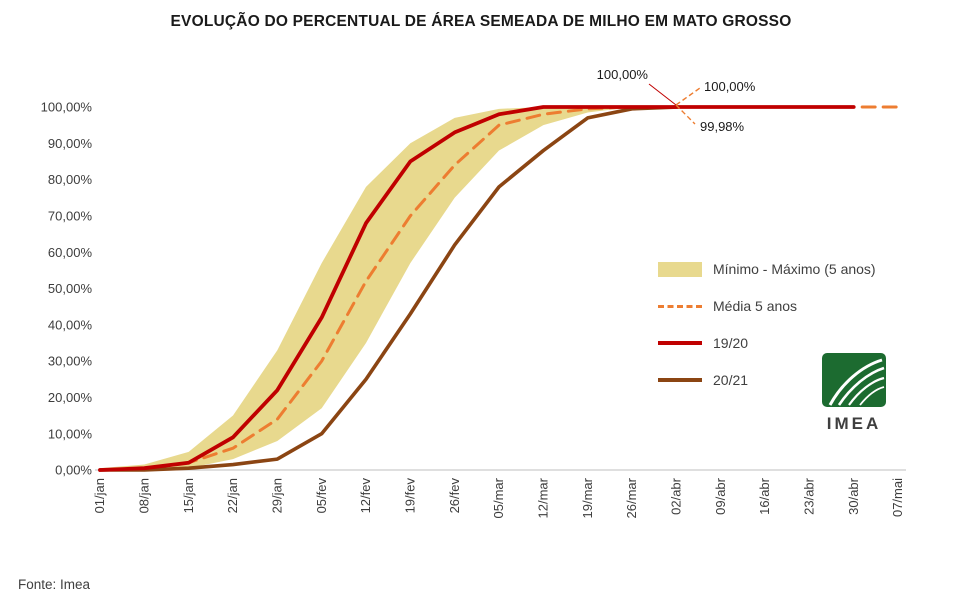 Image resolution: width=962 pixels, height=606 pixels. Describe the element at coordinates (731, 380) in the screenshot. I see `legend-label: 20/21` at that location.